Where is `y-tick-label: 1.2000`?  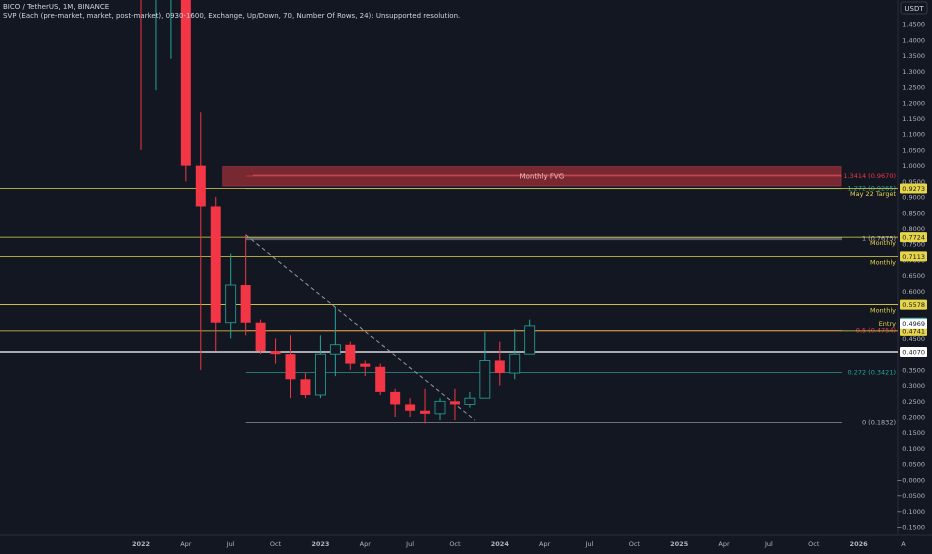
y-tick-label: 1.2000 is located at coordinates (913, 103).